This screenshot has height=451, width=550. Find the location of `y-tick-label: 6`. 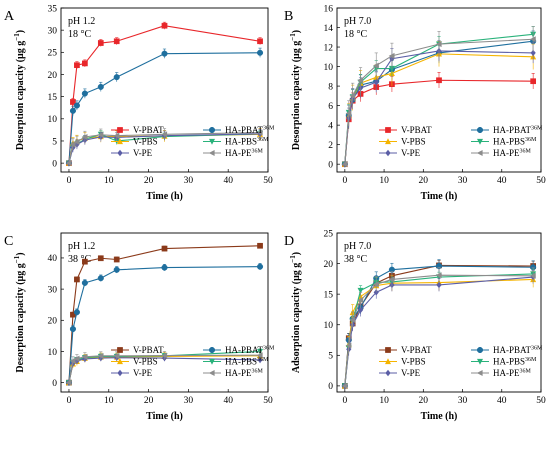

y-tick-label: 6 is located at coordinates (330, 107).